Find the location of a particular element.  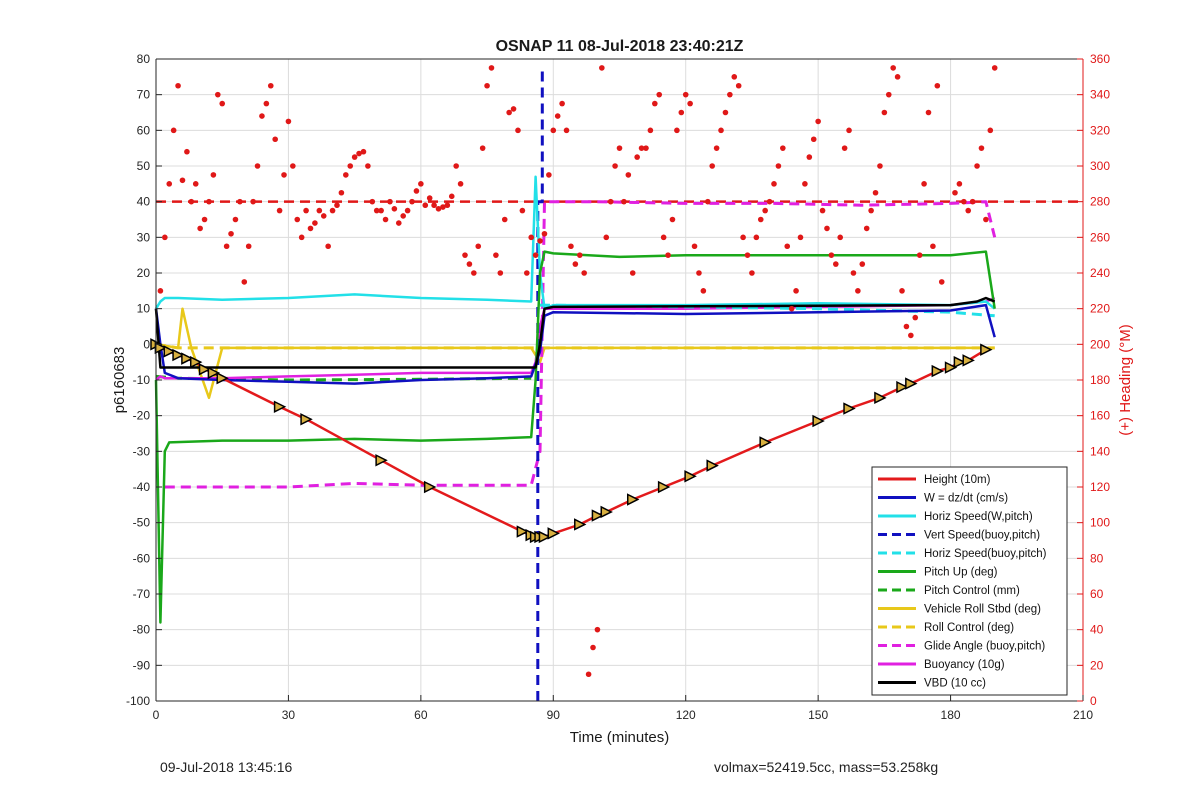

legend-label-horiz-speed-w-pitch: Horiz Speed(W,pitch) is located at coordinates (978, 517).